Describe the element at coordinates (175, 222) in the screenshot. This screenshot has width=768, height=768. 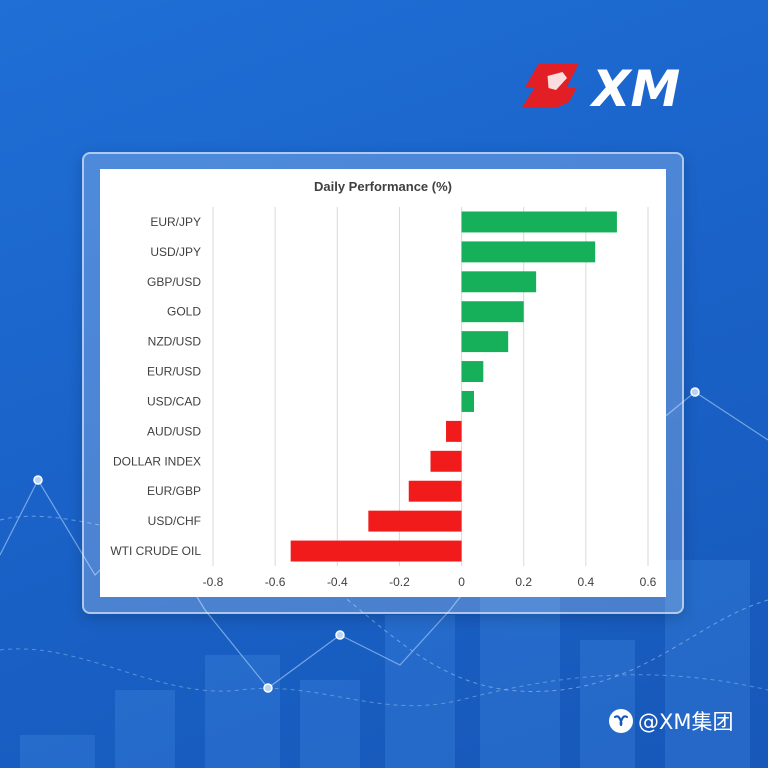
I see `category-label: EUR/JPY` at that location.